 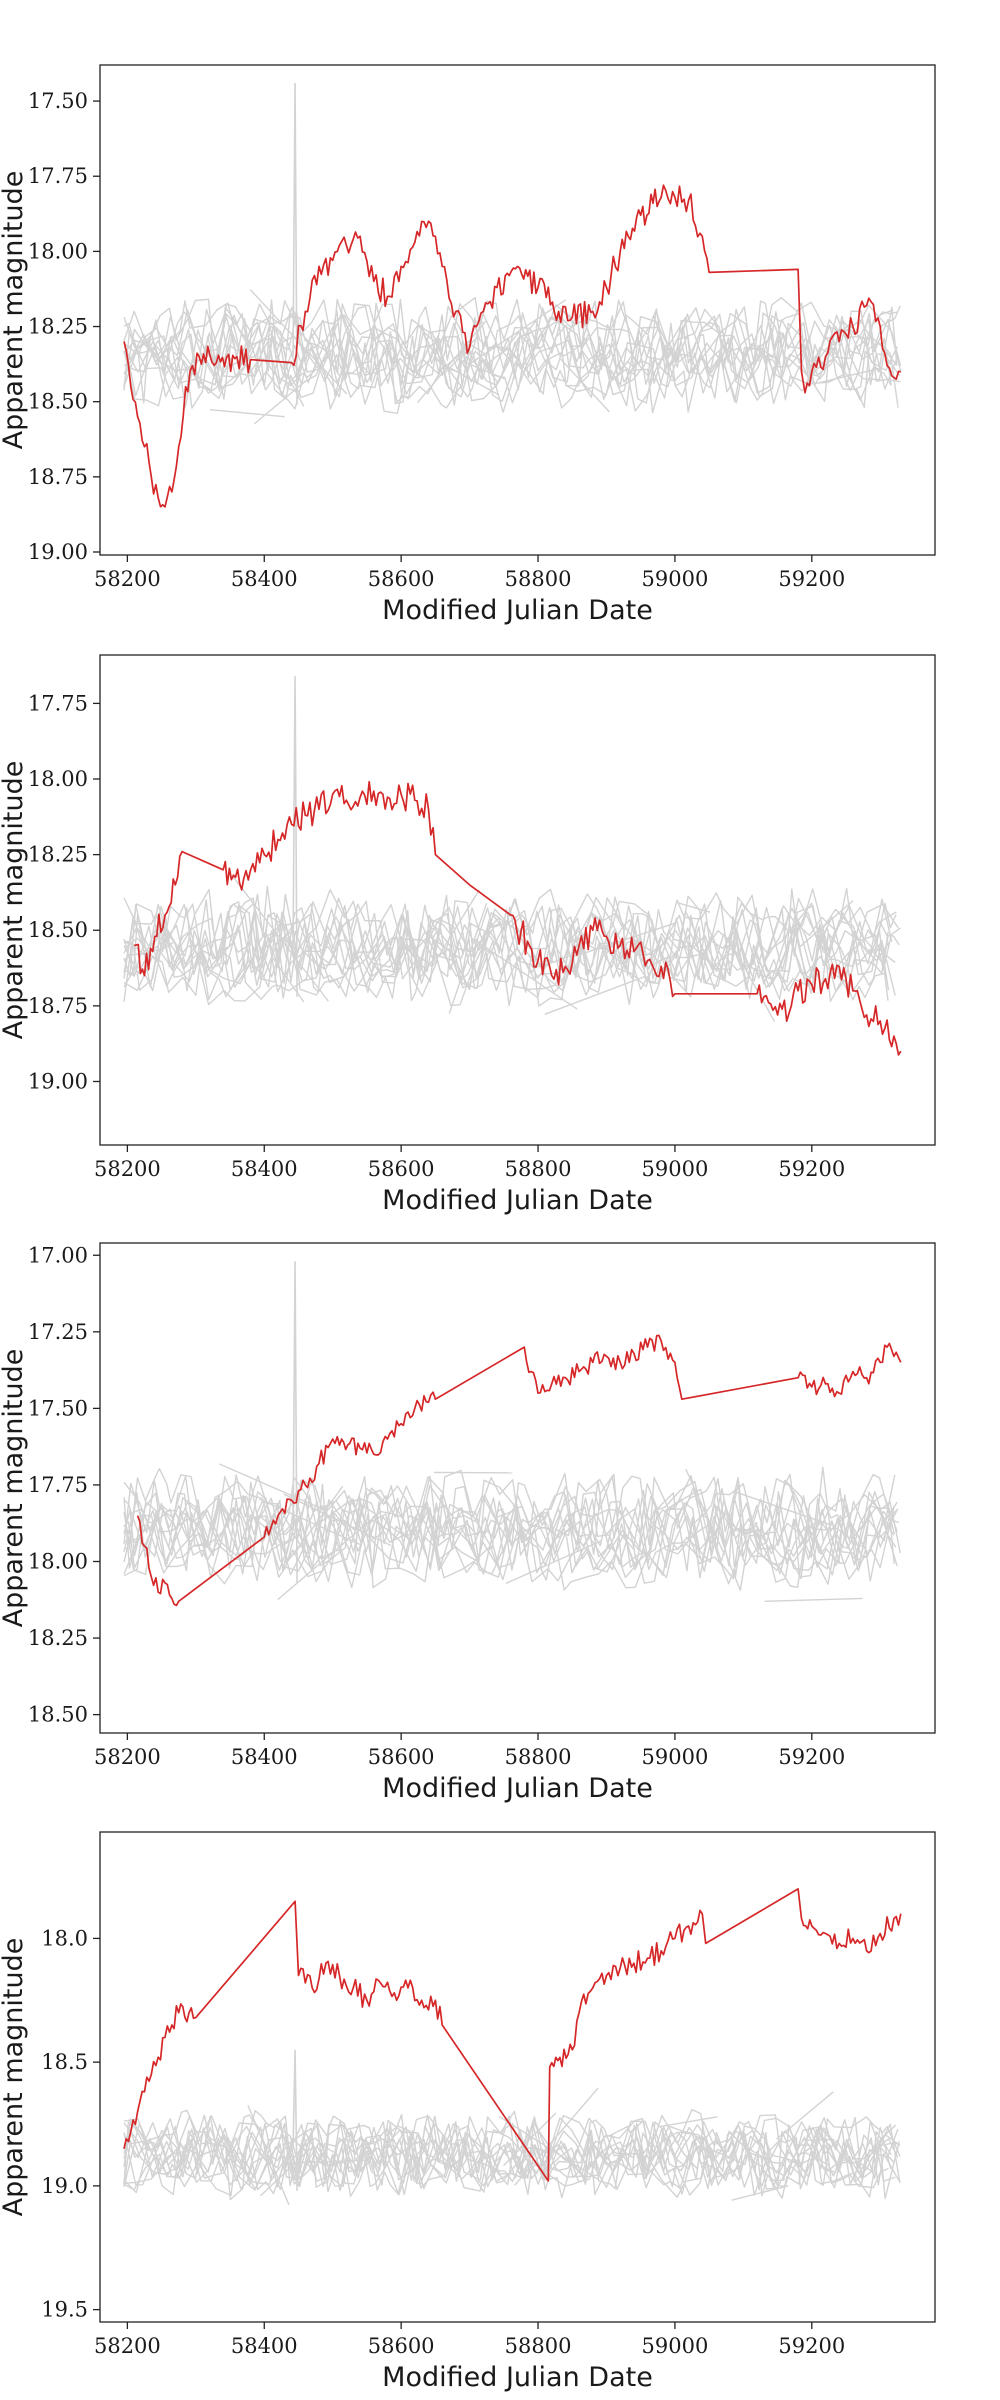 What do you see at coordinates (64, 2186) in the screenshot?
I see `y-tick-label: 19.0` at bounding box center [64, 2186].